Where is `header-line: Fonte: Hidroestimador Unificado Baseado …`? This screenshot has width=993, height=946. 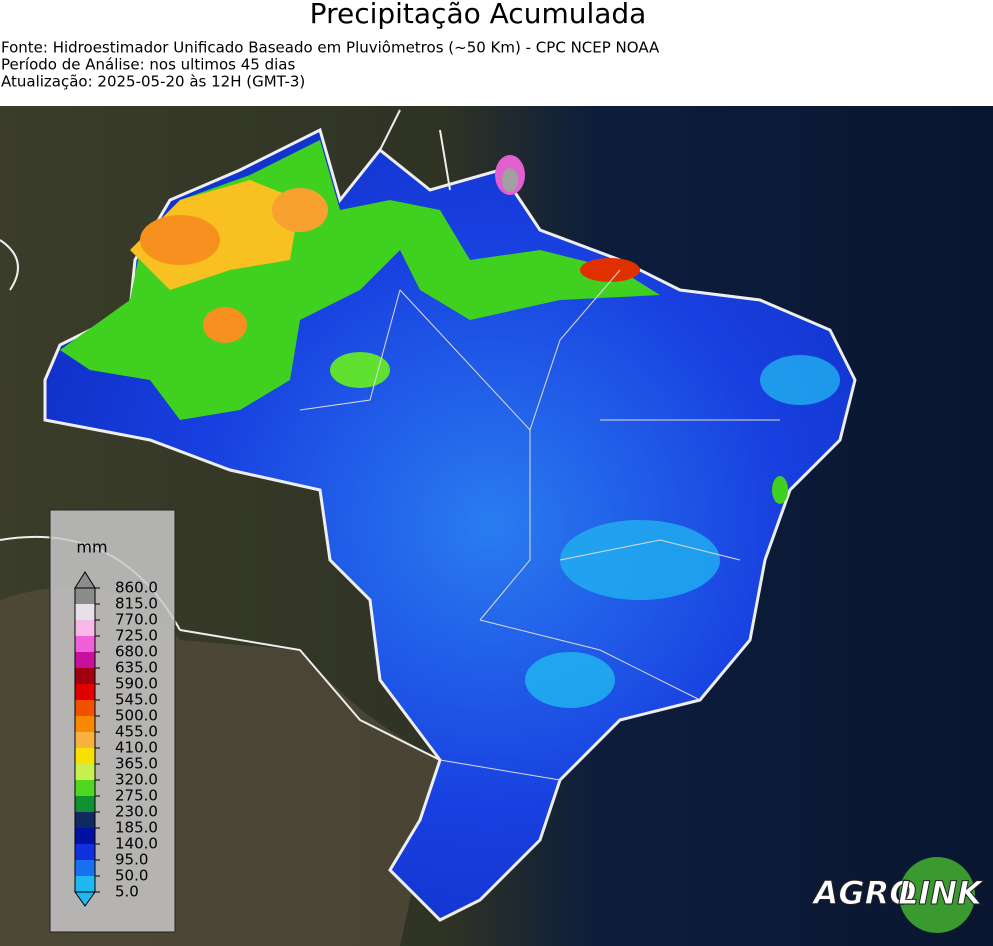 header-line: Fonte: Hidroestimador Unificado Baseado … is located at coordinates (330, 48).